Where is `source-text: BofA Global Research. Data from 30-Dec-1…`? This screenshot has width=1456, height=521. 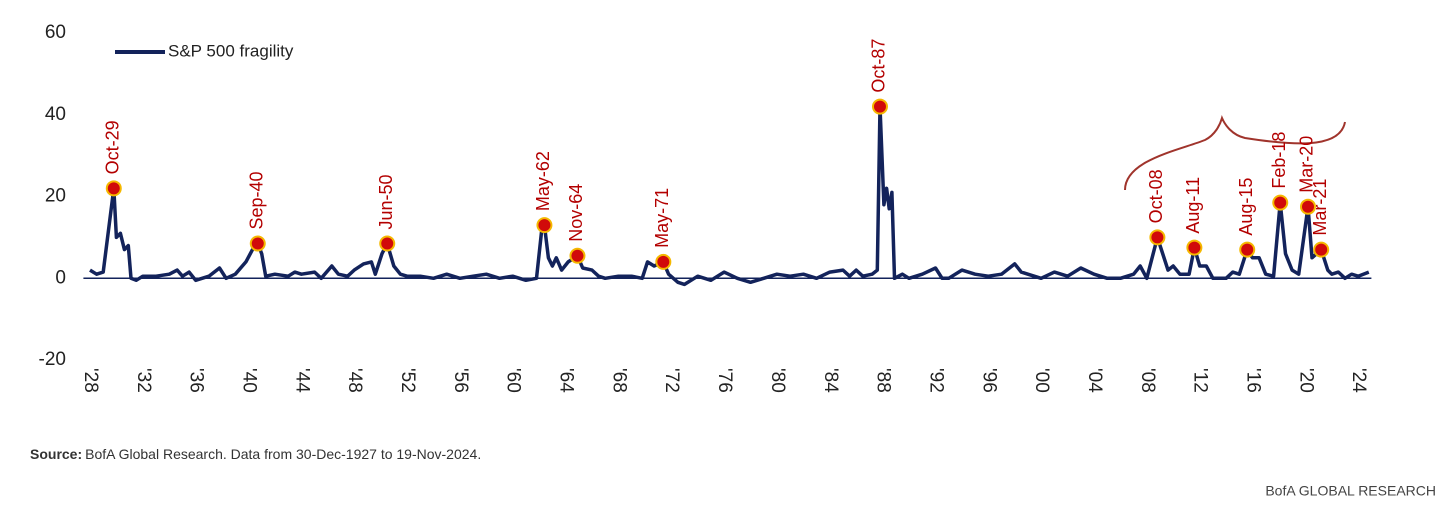
source-text: BofA Global Research. Data from 30-Dec-1… is located at coordinates (283, 454).